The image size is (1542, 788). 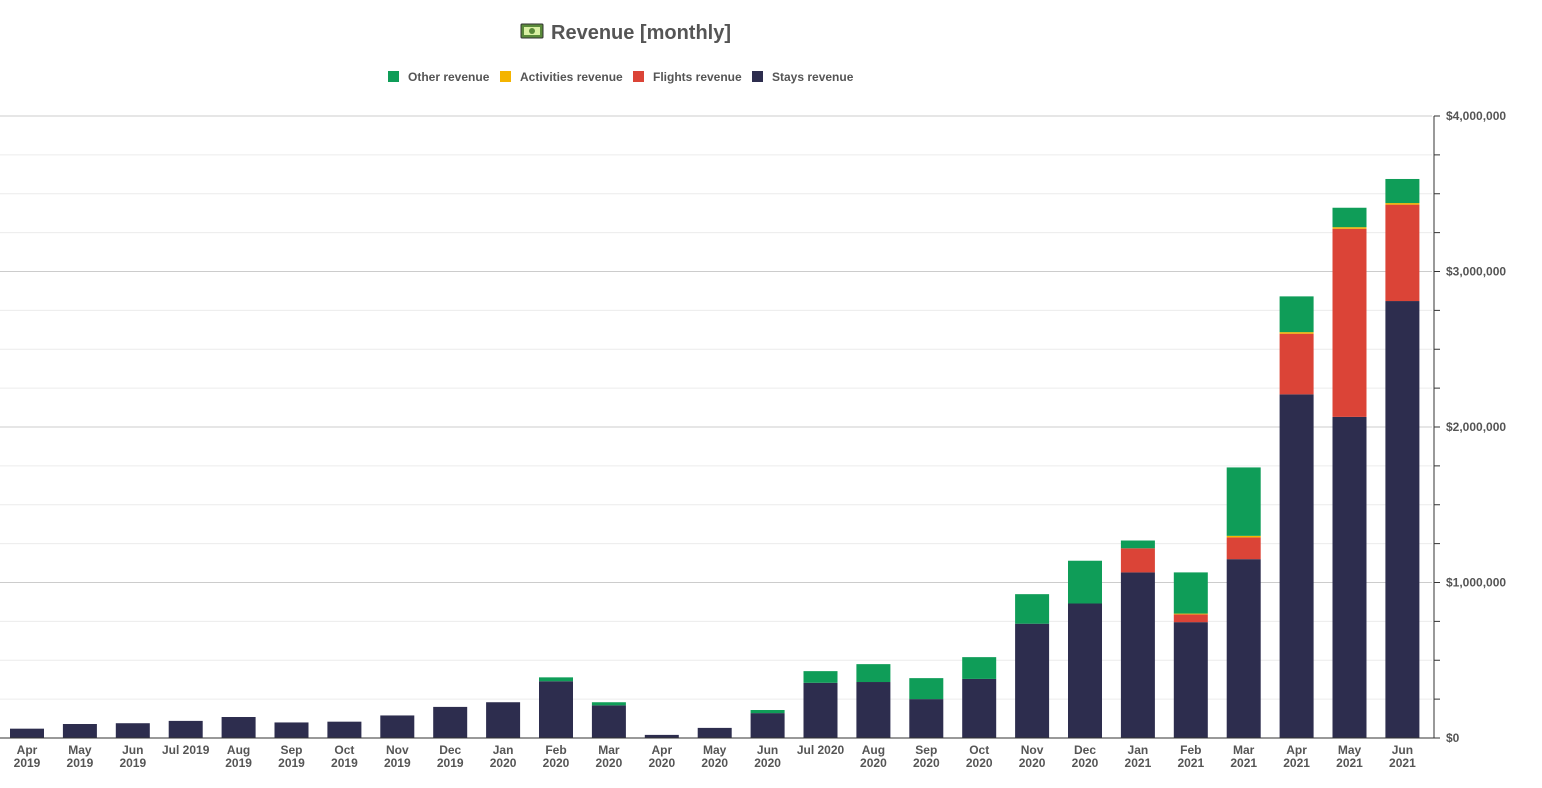 I want to click on y-tick-label: $1,000,000, so click(x=1476, y=583).